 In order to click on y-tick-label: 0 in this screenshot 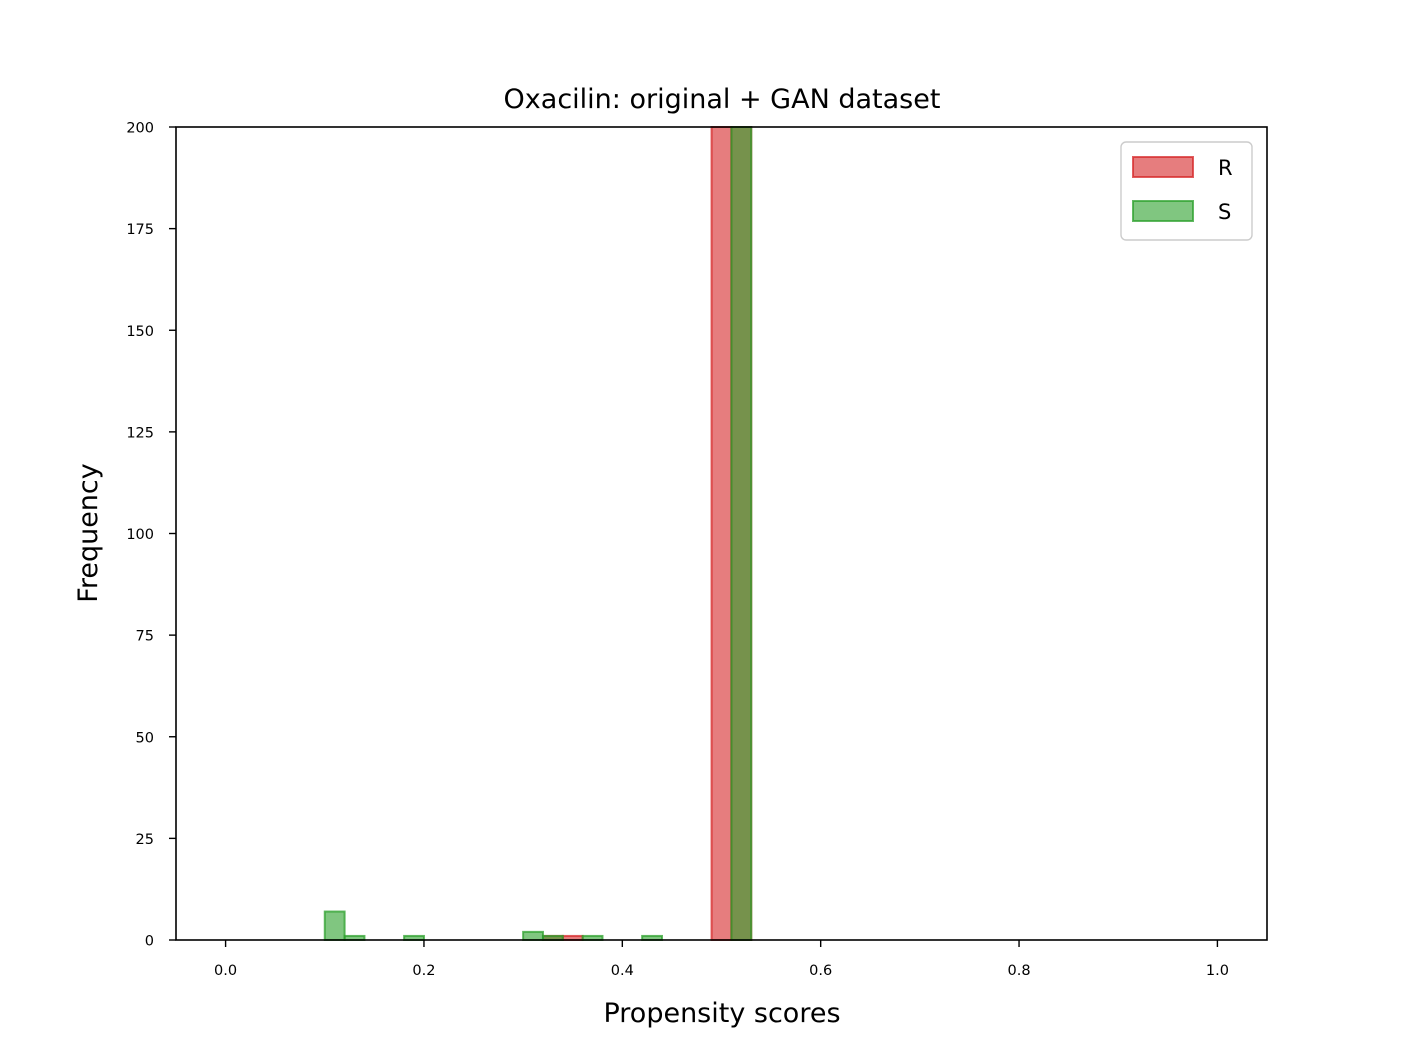, I will do `click(149, 942)`.